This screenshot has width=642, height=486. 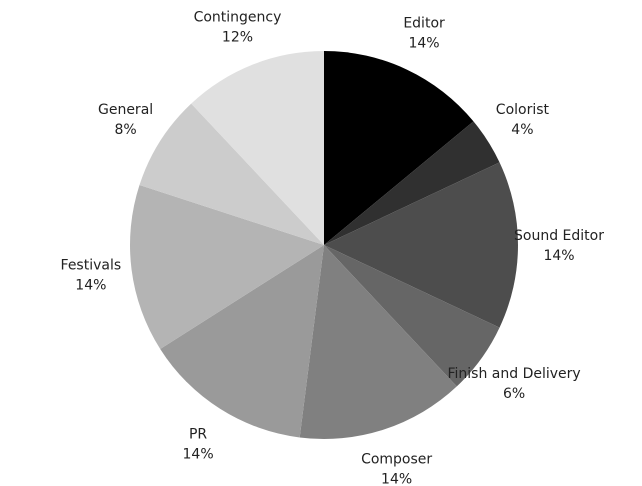 I want to click on value-label: 12%, so click(x=237, y=38).